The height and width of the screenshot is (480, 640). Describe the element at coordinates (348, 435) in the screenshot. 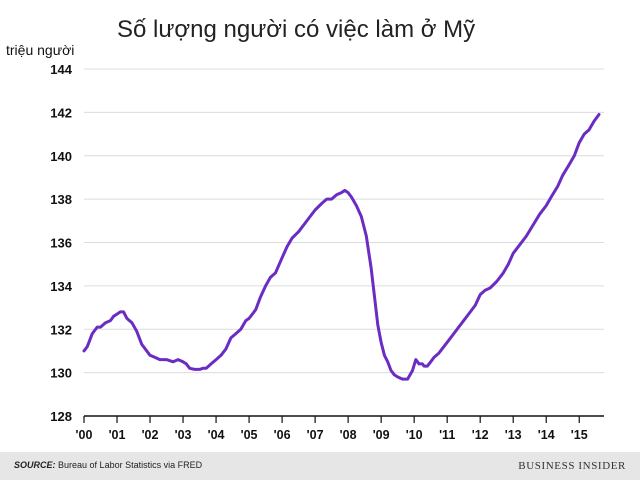

I see `x-tick-label-8: '08` at that location.